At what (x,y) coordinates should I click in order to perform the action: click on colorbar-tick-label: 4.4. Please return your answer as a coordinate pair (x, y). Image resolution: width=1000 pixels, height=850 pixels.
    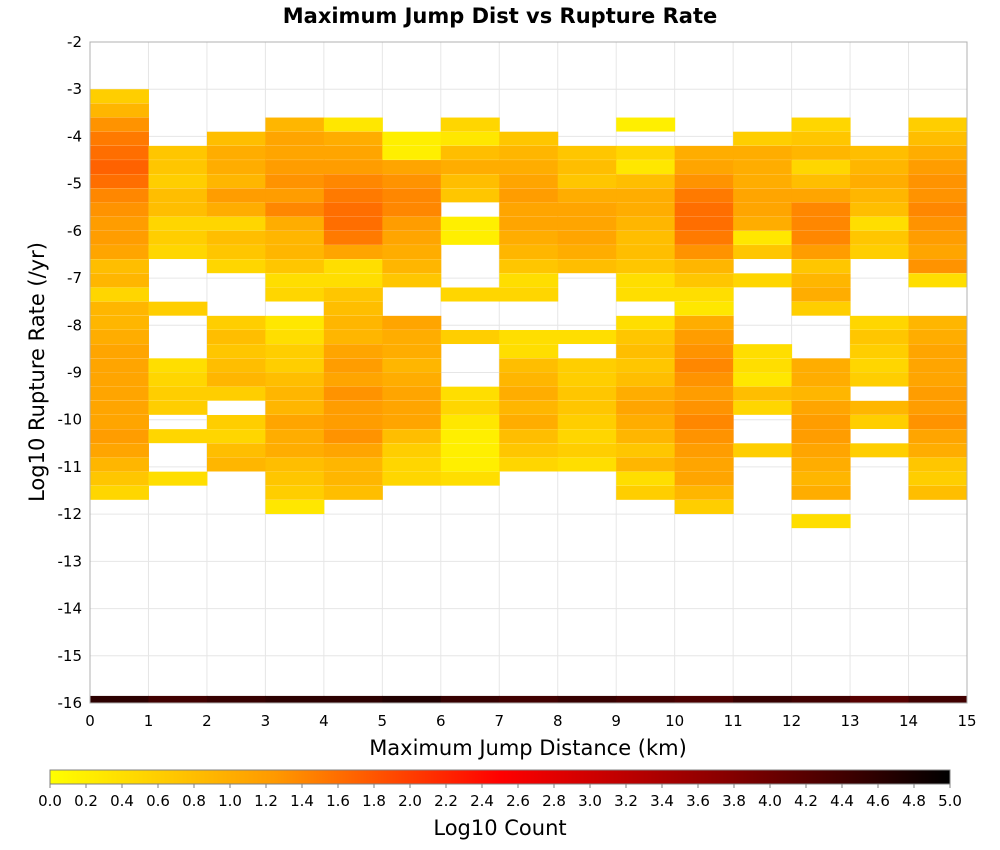
    Looking at the image, I should click on (842, 801).